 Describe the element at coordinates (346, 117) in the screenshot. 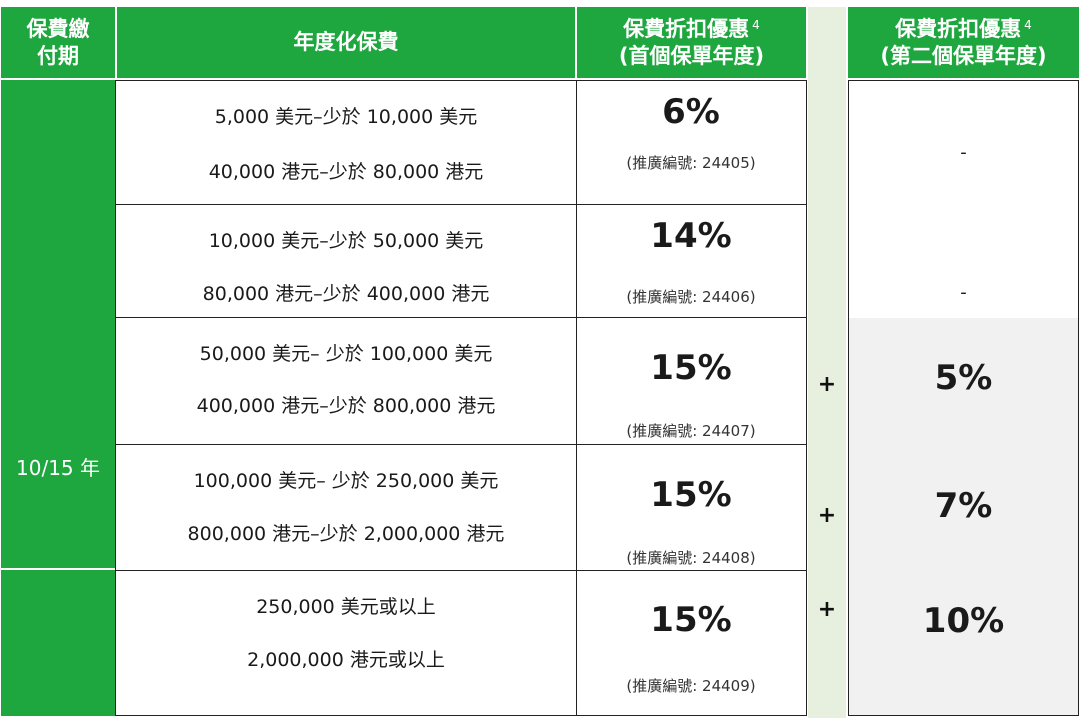

I see `premium-usd: 5,000 美元–少於 10,000 美元` at that location.